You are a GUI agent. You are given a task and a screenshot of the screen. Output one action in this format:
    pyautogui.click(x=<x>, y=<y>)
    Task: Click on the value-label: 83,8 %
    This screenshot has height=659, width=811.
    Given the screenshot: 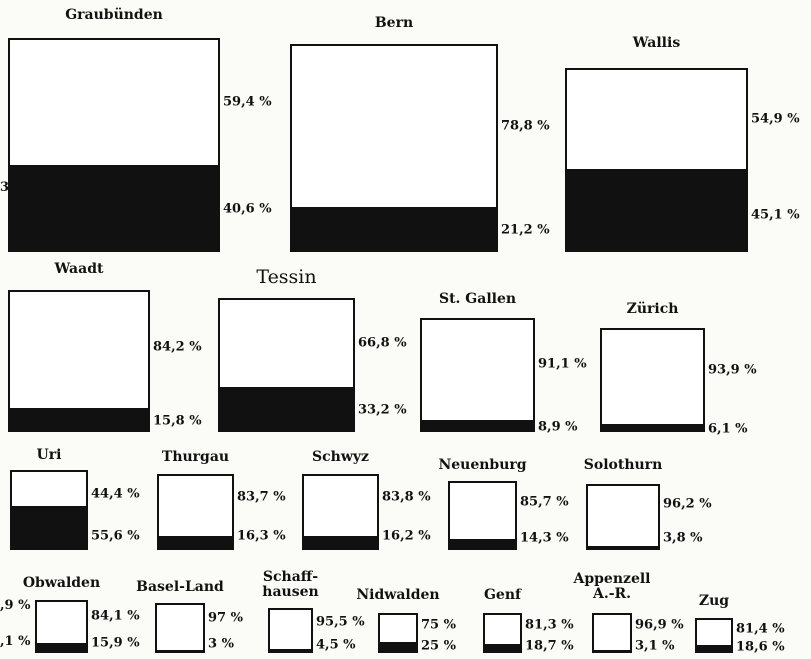 What is the action you would take?
    pyautogui.click(x=406, y=497)
    